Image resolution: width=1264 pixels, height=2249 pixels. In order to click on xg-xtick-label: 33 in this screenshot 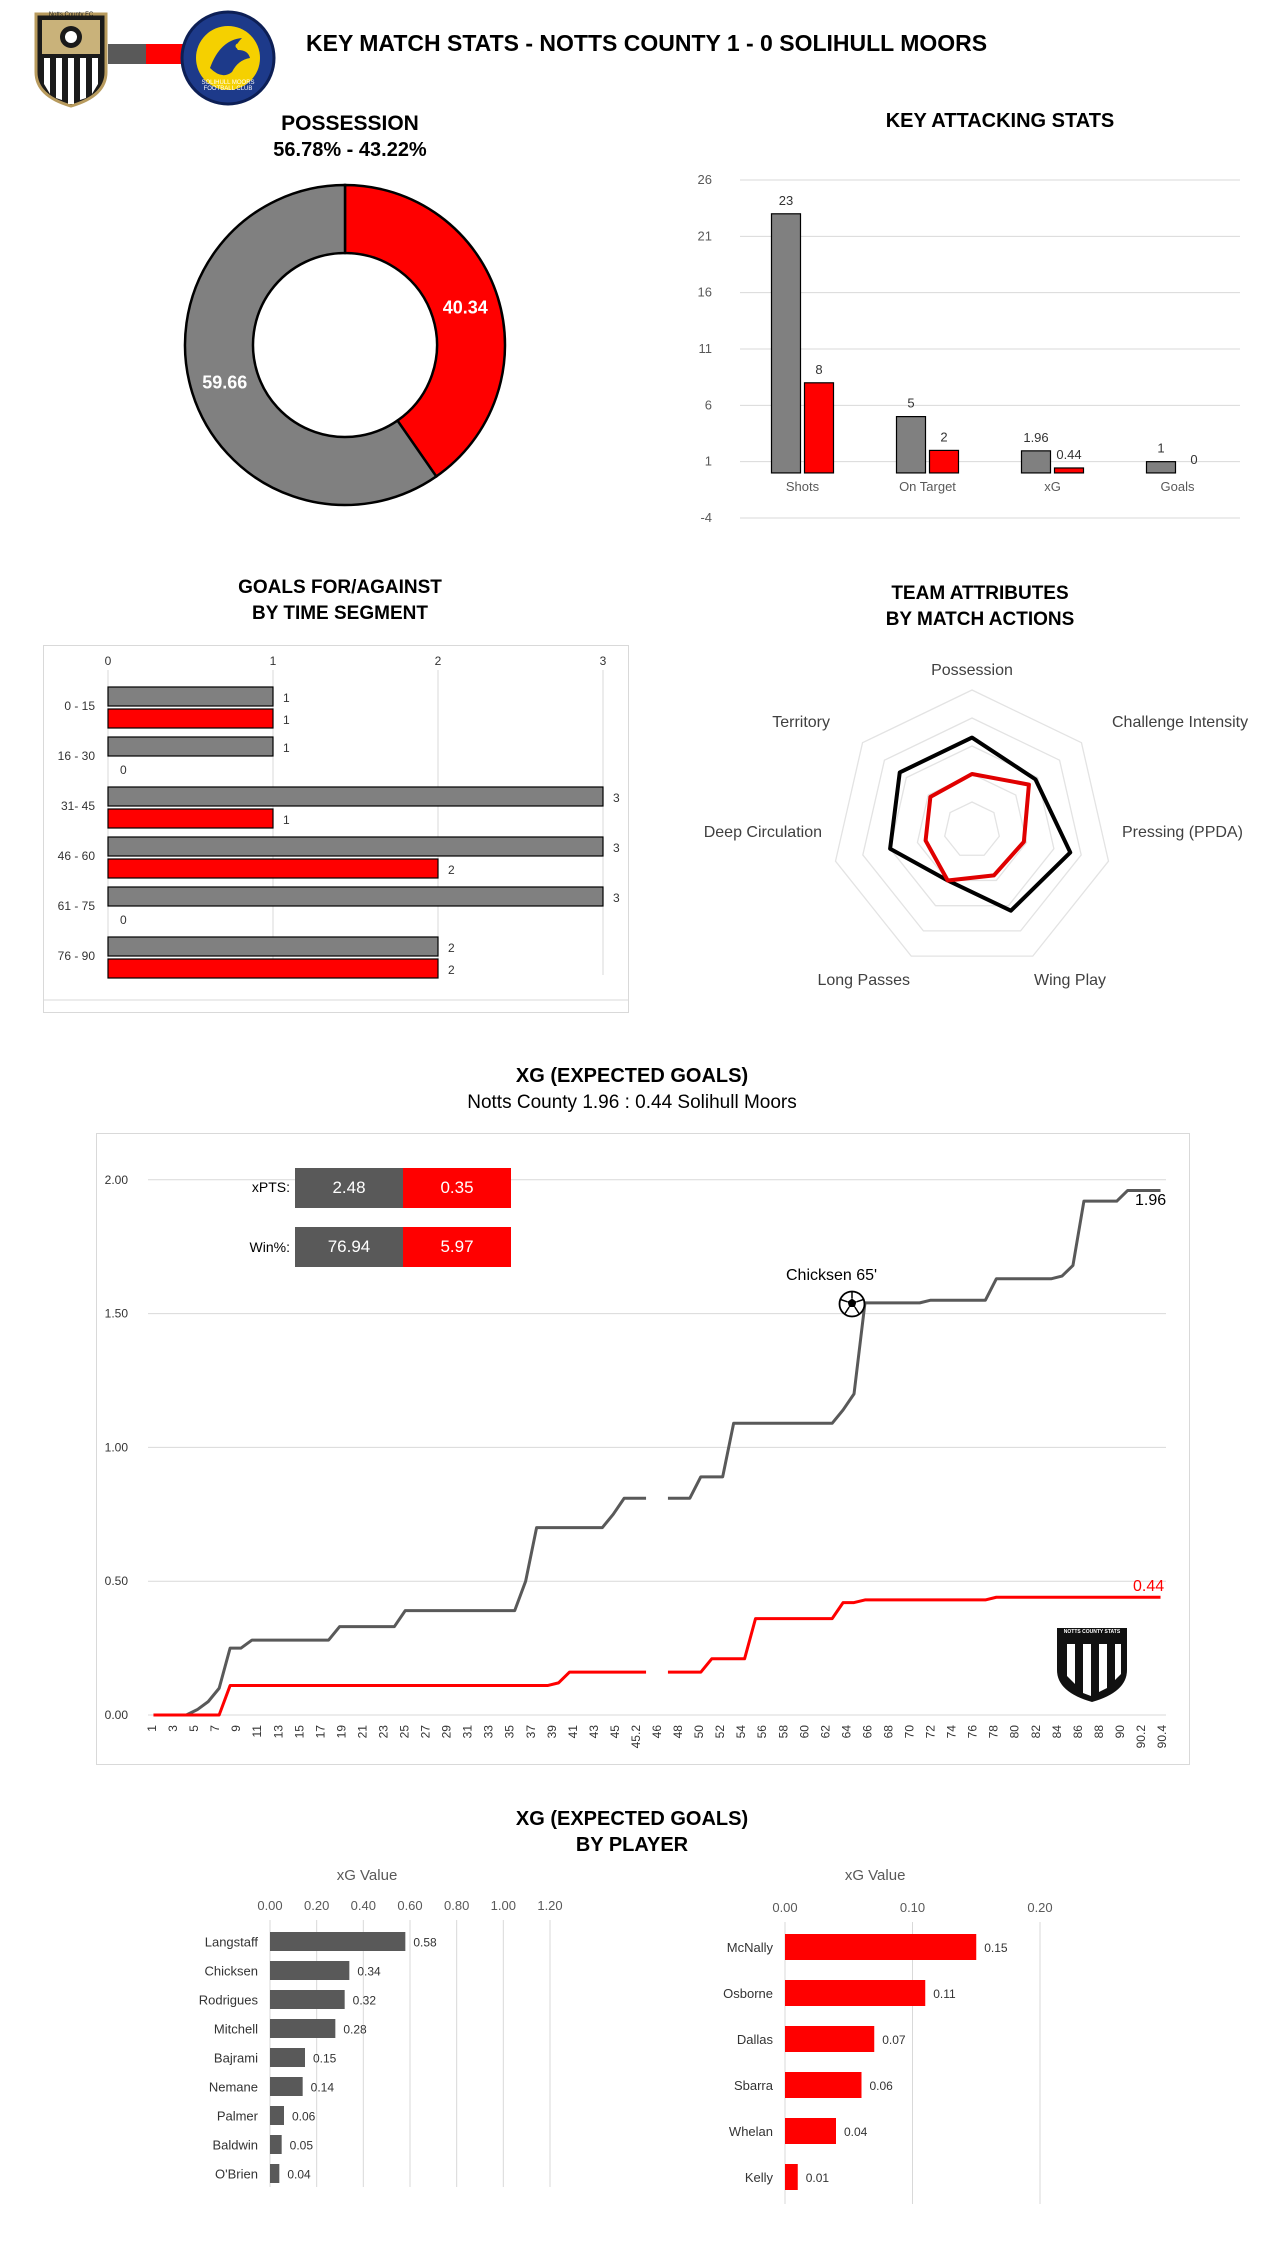, I will do `click(489, 1732)`.